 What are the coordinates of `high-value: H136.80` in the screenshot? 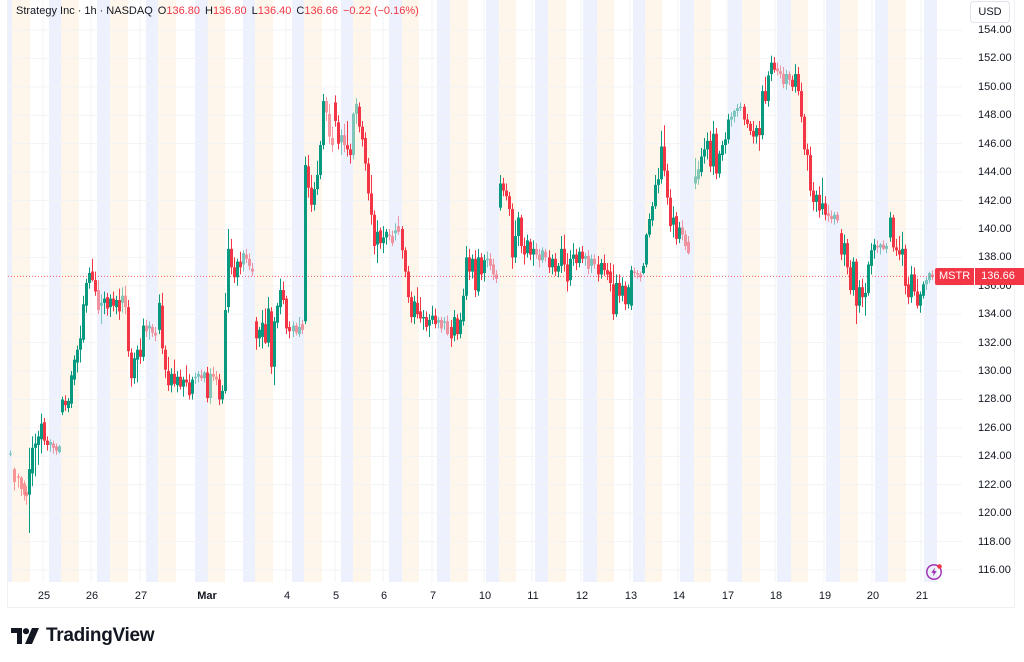 It's located at (226, 11).